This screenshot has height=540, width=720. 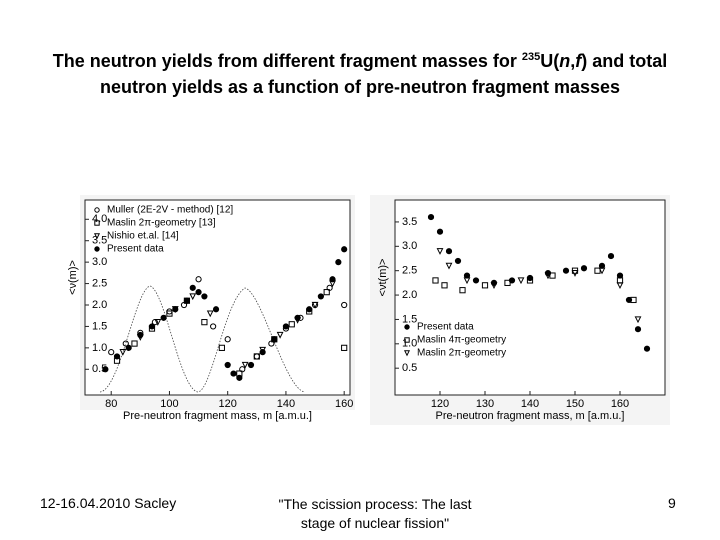 I want to click on legend-label: Maslin 4π-geometry, so click(x=461, y=340).